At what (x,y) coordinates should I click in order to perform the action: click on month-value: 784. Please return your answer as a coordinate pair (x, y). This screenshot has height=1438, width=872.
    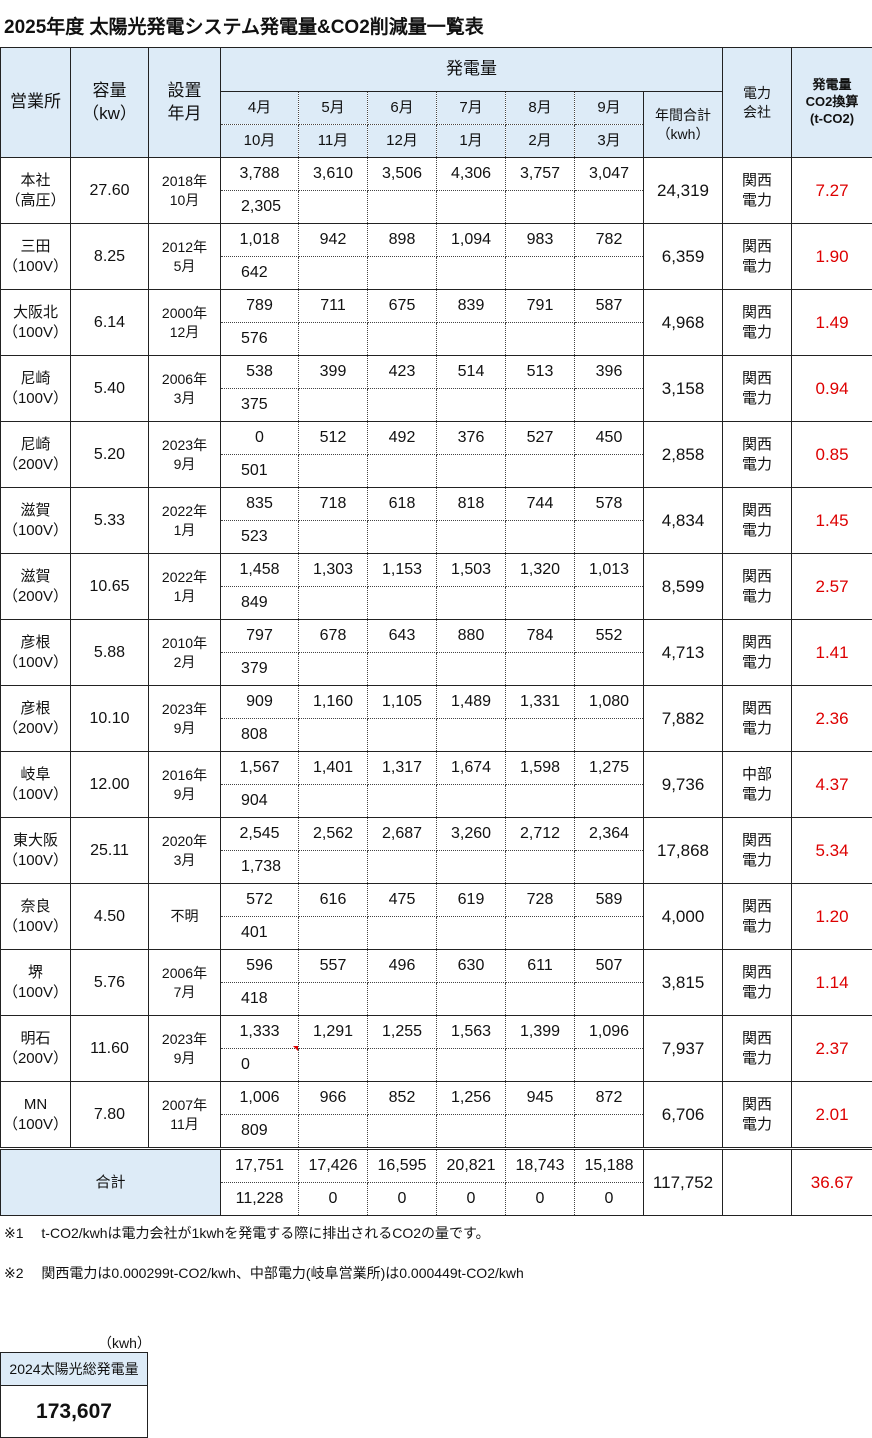
    Looking at the image, I should click on (540, 636).